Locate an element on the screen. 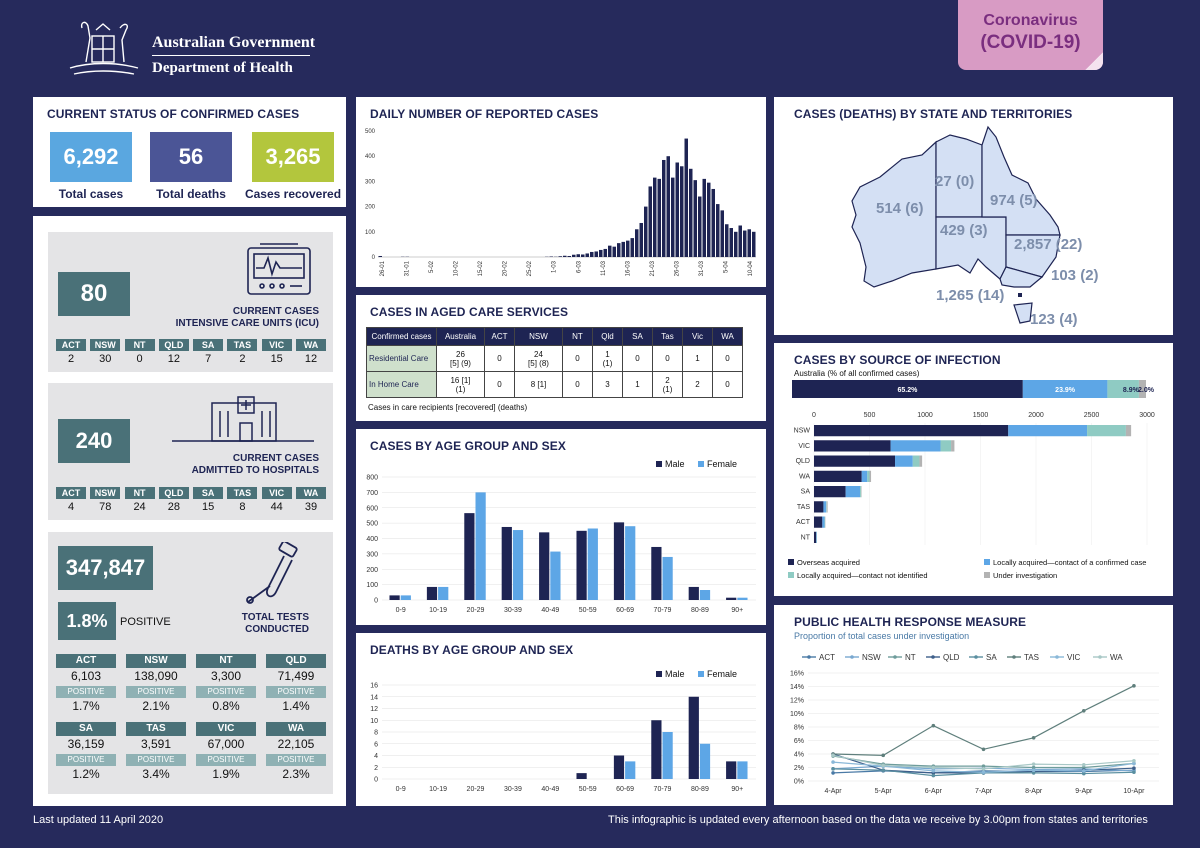  source-y-tick: SA is located at coordinates (806, 492).